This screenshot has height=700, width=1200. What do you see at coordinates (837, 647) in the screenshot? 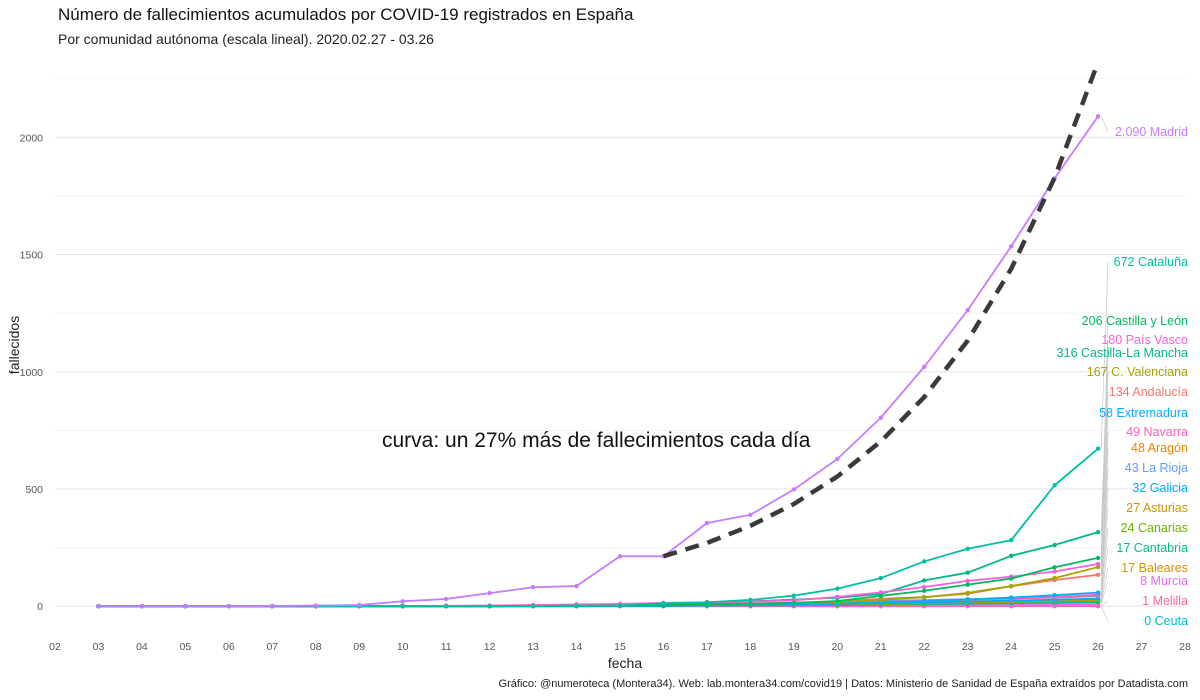
I see `x-tick-label: 20` at bounding box center [837, 647].